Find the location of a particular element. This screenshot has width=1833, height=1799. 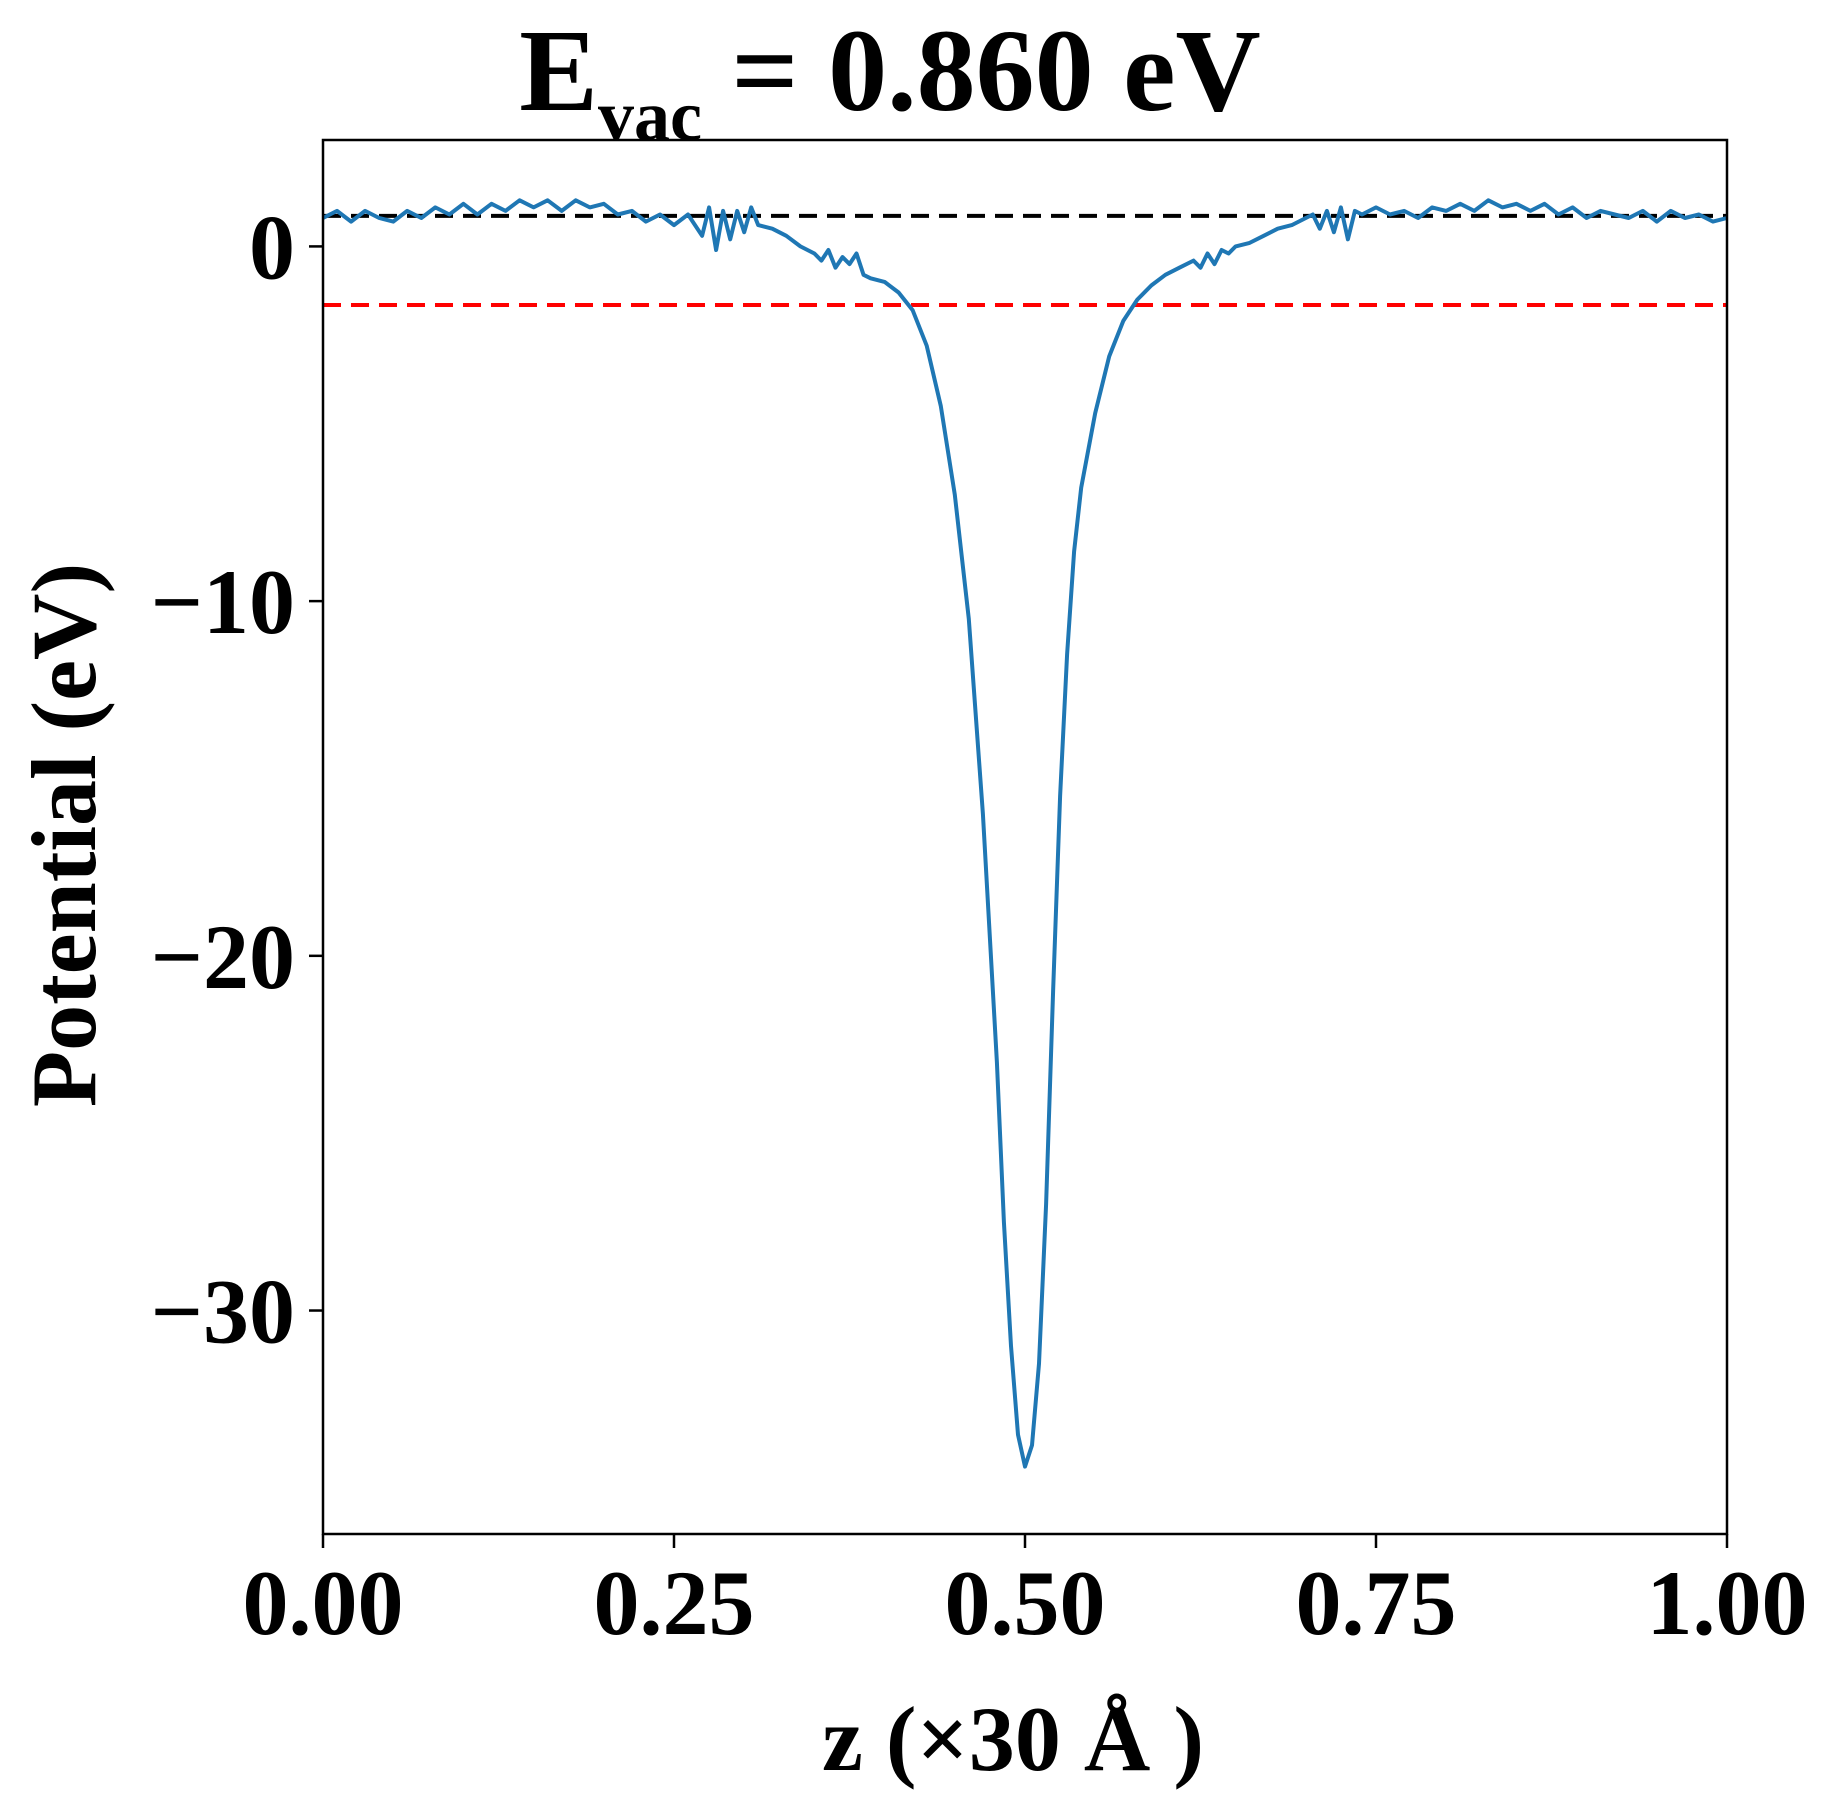

title-base: E is located at coordinates (558, 70).